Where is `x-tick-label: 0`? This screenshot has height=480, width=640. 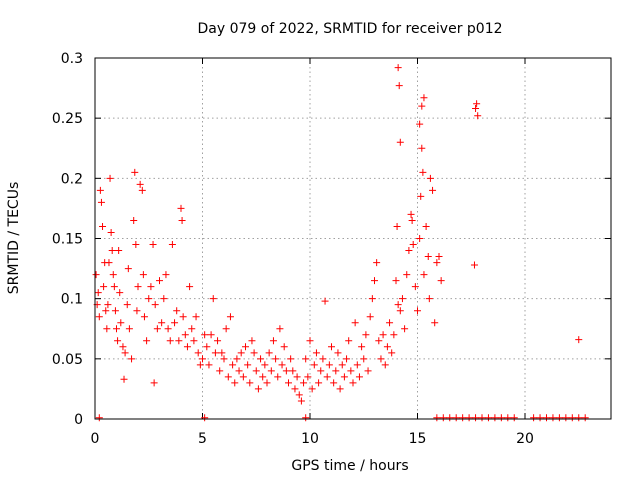 x-tick-label: 0 is located at coordinates (95, 439).